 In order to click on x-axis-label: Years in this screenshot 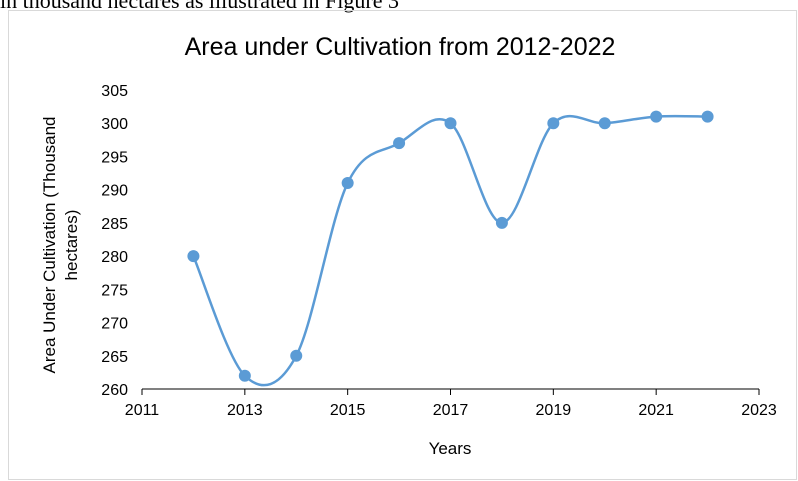, I will do `click(450, 448)`.